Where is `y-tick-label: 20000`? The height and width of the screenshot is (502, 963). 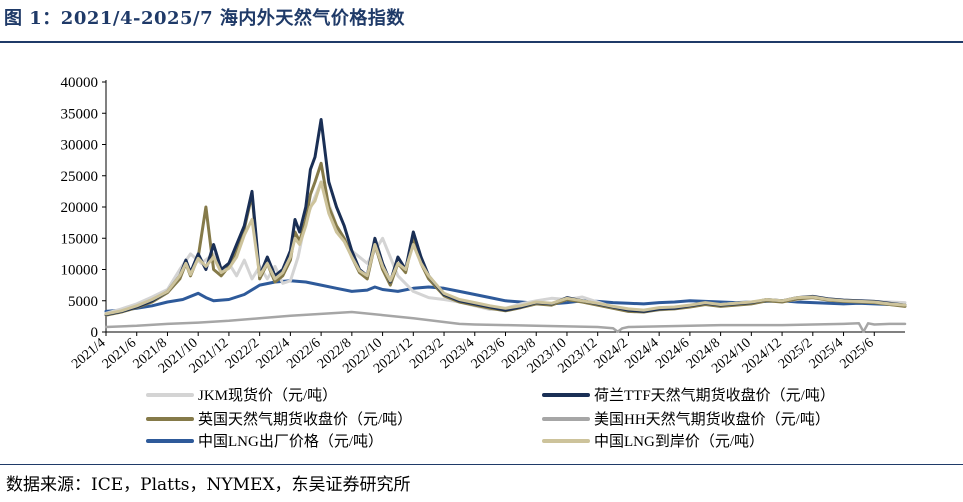 y-tick-label: 20000 is located at coordinates (80, 208).